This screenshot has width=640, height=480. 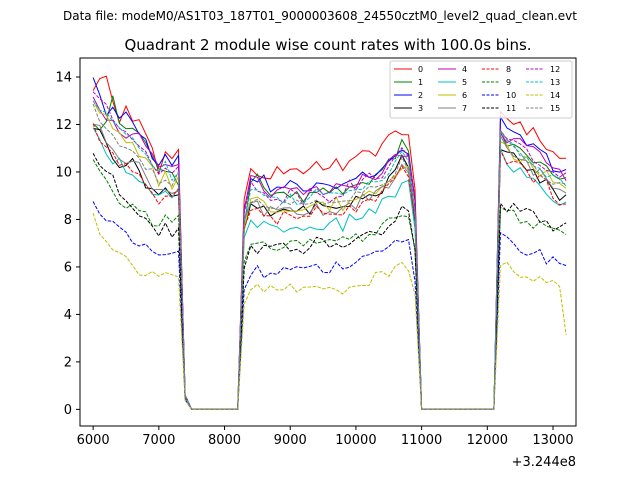 I want to click on y-tick-label: 8, so click(x=68, y=220).